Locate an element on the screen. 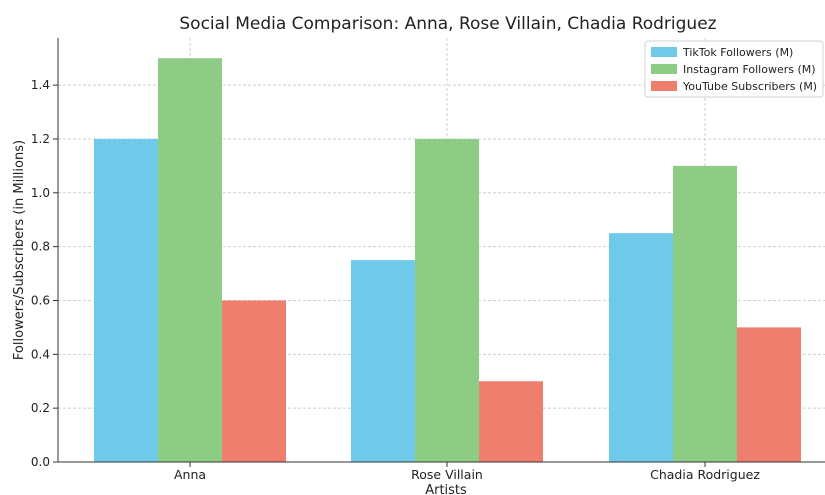 This screenshot has height=495, width=825. x-ticks: Anna Rose Villain Chadia Rodriguez is located at coordinates (467, 472).